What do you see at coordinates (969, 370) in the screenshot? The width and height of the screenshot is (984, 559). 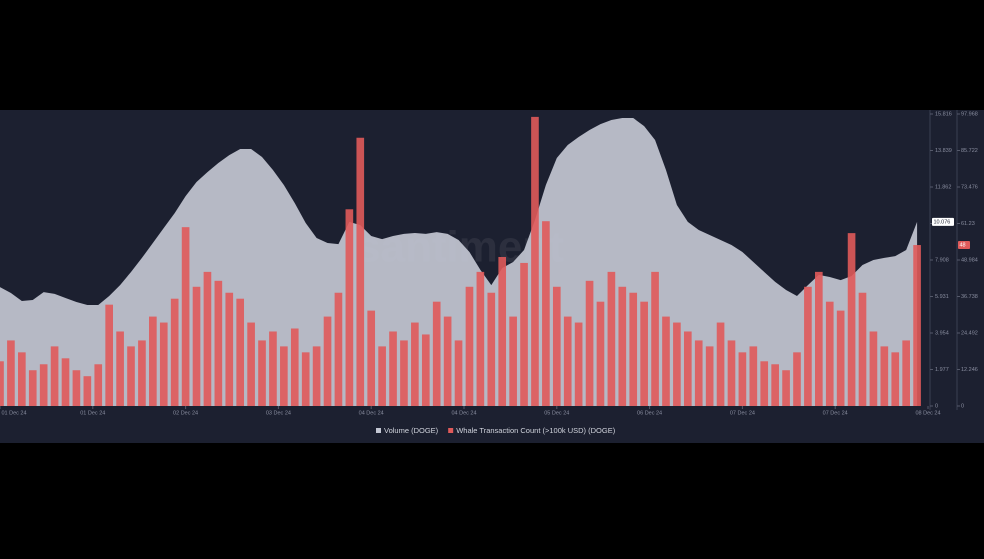 I see `y2-tick-label: 12.246` at bounding box center [969, 370].